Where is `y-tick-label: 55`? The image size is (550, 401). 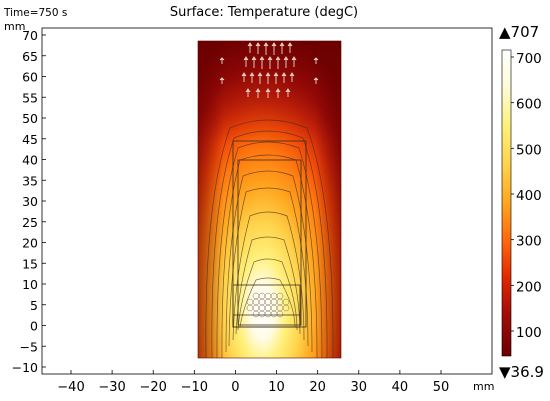
y-tick-label: 55 is located at coordinates (30, 97).